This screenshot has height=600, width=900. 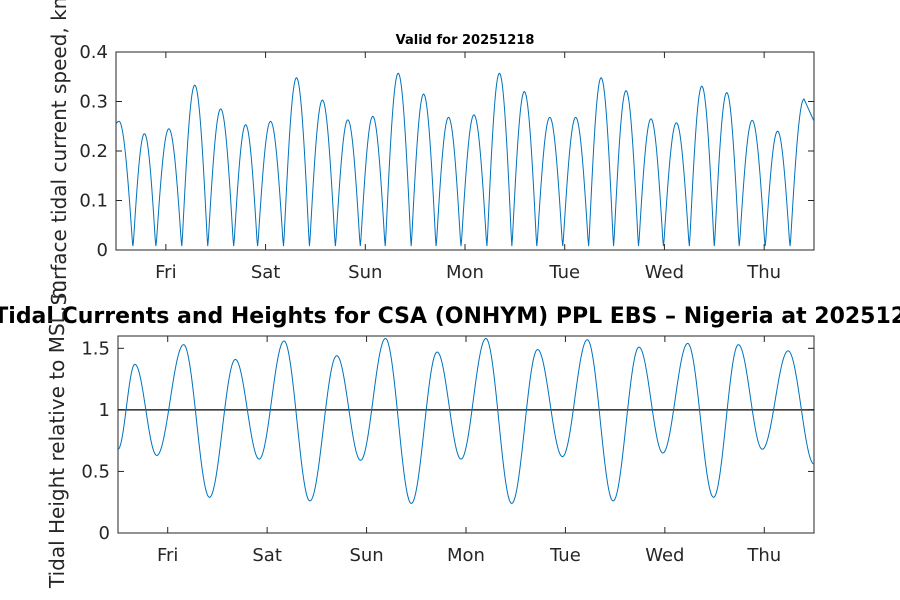 What do you see at coordinates (465, 272) in the screenshot?
I see `top-xtick-label-mon: Mon` at bounding box center [465, 272].